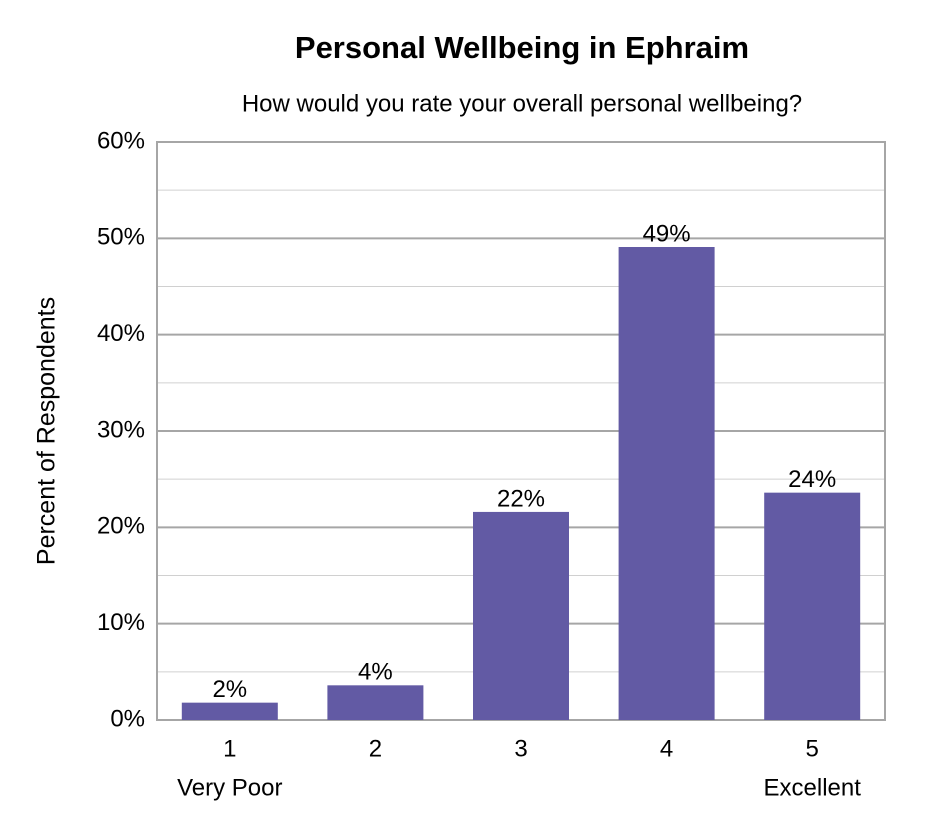 This screenshot has width=945, height=840. Describe the element at coordinates (127, 718) in the screenshot. I see `y-tick-label: 0%` at that location.